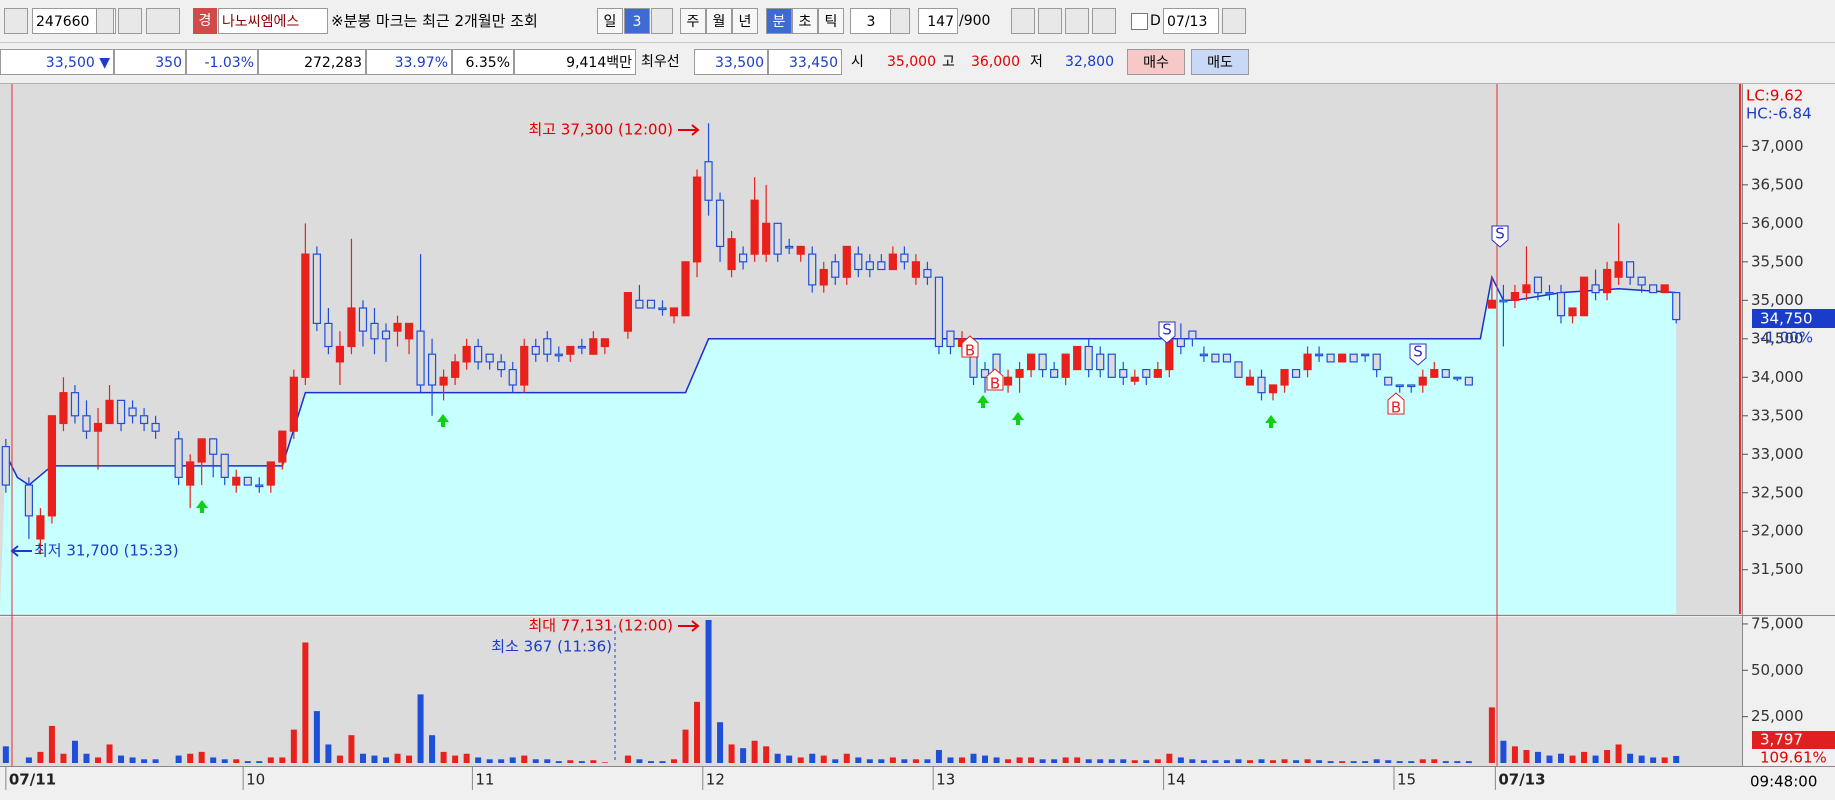 This screenshot has width=1835, height=800. Describe the element at coordinates (900, 21) in the screenshot. I see `tick-dropdown` at that location.